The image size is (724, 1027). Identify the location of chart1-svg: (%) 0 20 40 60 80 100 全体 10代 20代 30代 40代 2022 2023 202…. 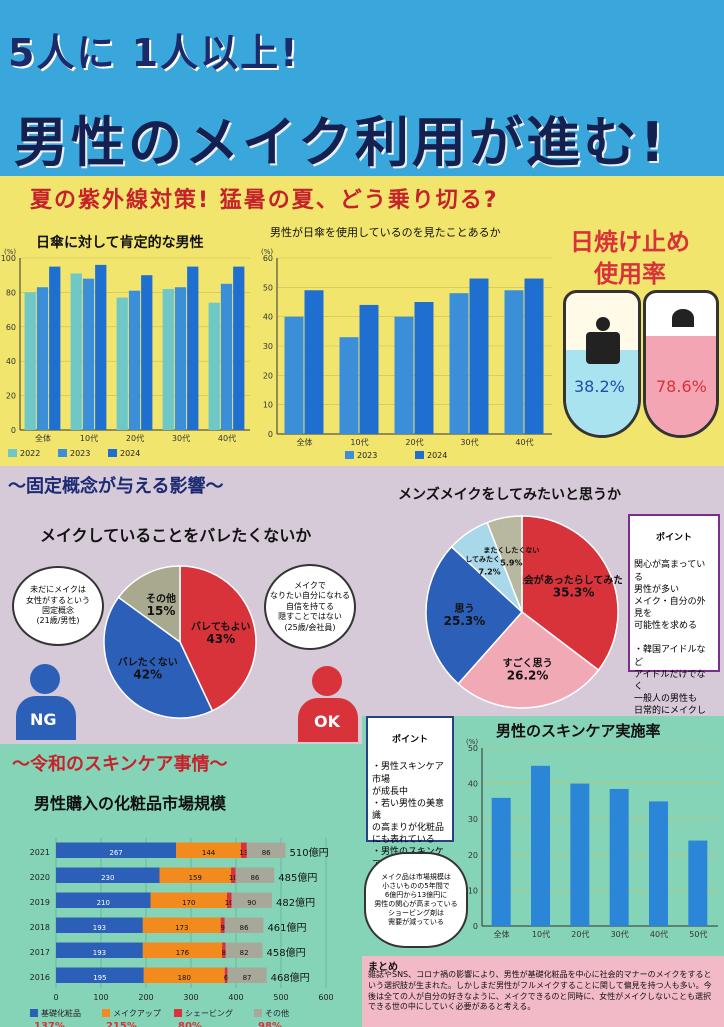
(125, 353).